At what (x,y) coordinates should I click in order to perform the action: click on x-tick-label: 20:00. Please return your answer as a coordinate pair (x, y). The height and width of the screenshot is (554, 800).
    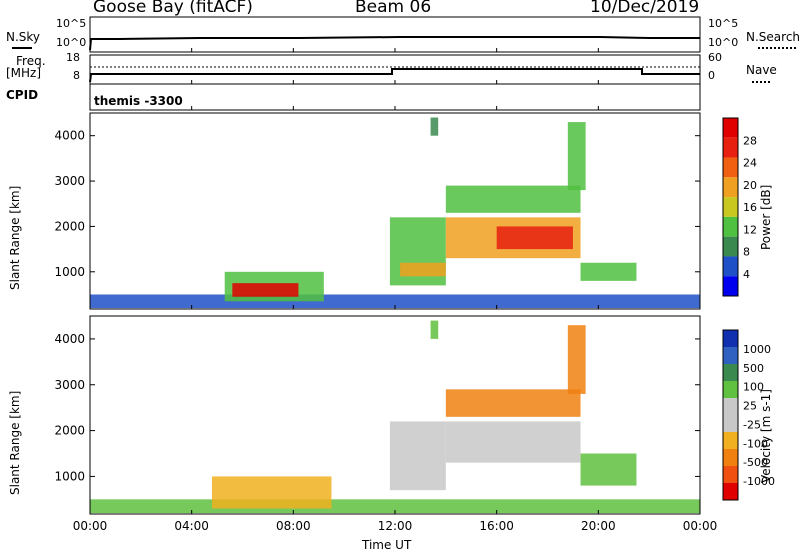
    Looking at the image, I should click on (598, 526).